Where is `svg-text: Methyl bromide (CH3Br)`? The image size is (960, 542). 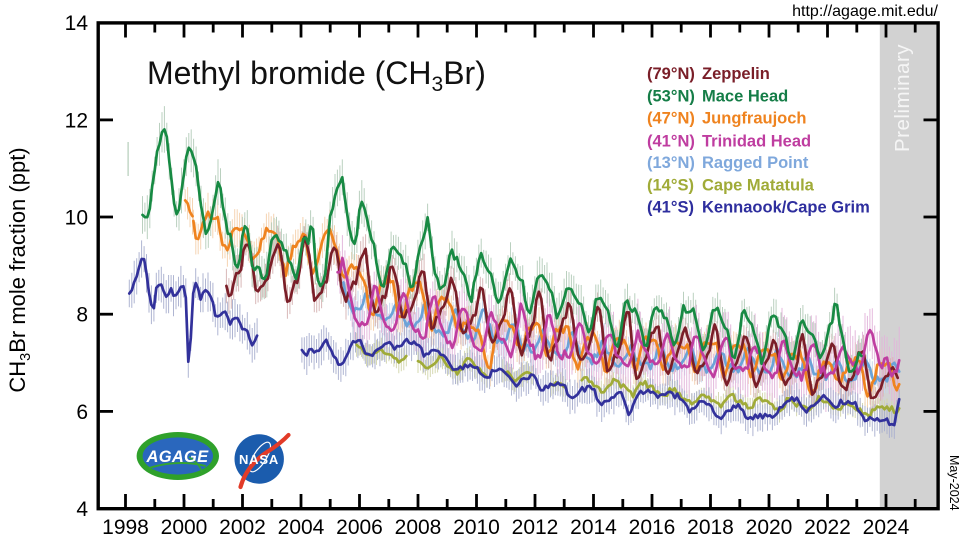 svg-text: Methyl bromide (CH3Br) is located at coordinates (316, 75).